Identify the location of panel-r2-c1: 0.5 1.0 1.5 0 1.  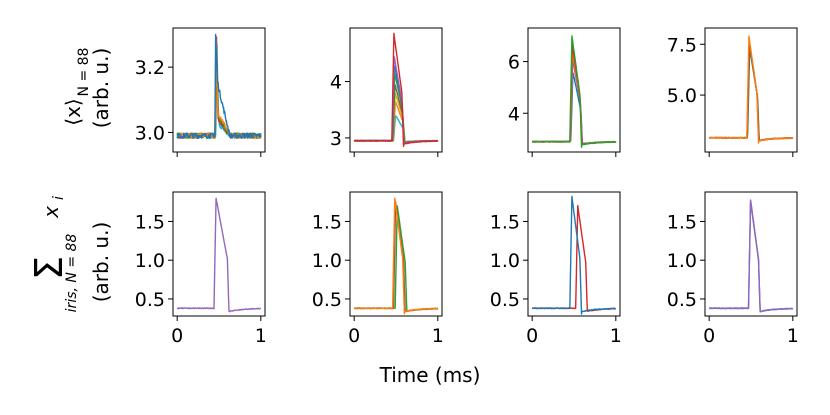
(201, 269).